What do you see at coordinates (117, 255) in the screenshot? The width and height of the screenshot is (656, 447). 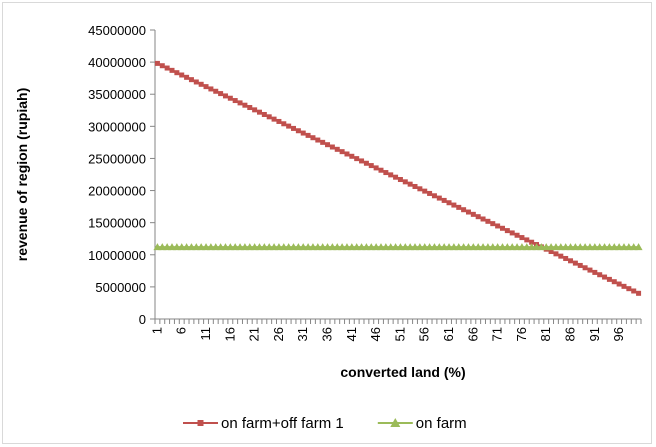 I see `y-tick-label: 10000000` at bounding box center [117, 255].